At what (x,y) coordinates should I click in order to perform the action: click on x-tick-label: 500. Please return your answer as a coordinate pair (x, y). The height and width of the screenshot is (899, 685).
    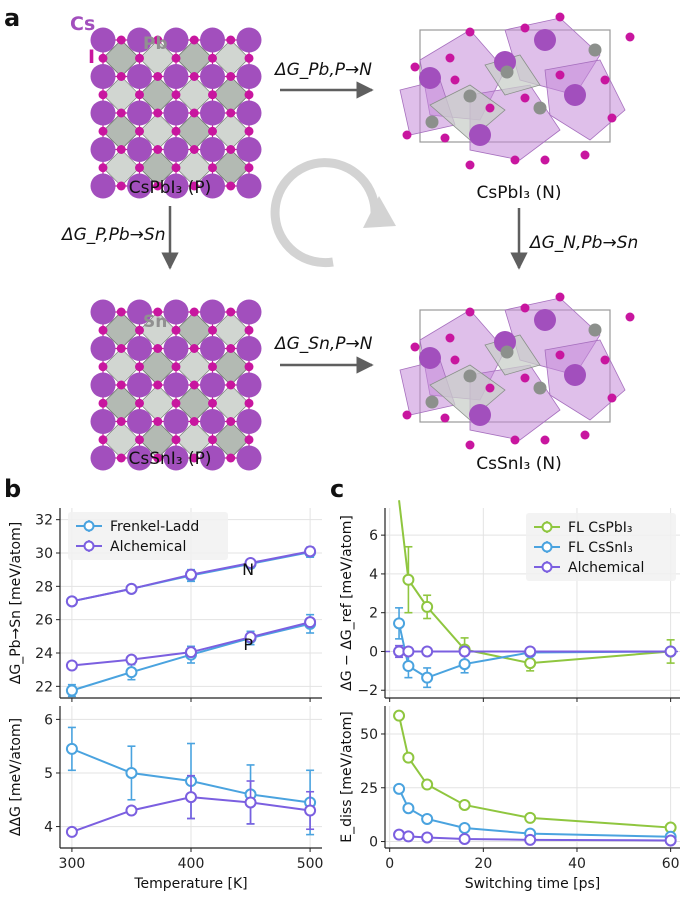
    Looking at the image, I should click on (310, 864).